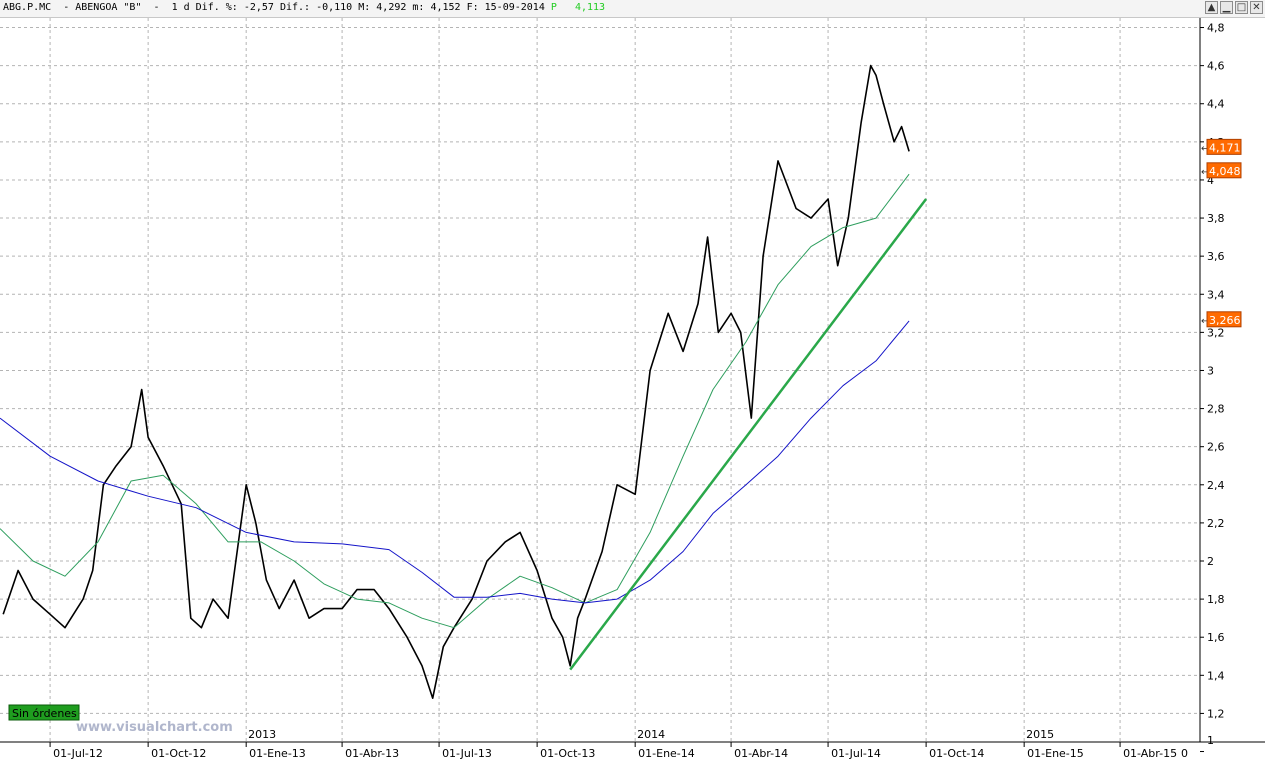 The width and height of the screenshot is (1265, 763). I want to click on x-tick-label: 01-Abr-13, so click(372, 753).